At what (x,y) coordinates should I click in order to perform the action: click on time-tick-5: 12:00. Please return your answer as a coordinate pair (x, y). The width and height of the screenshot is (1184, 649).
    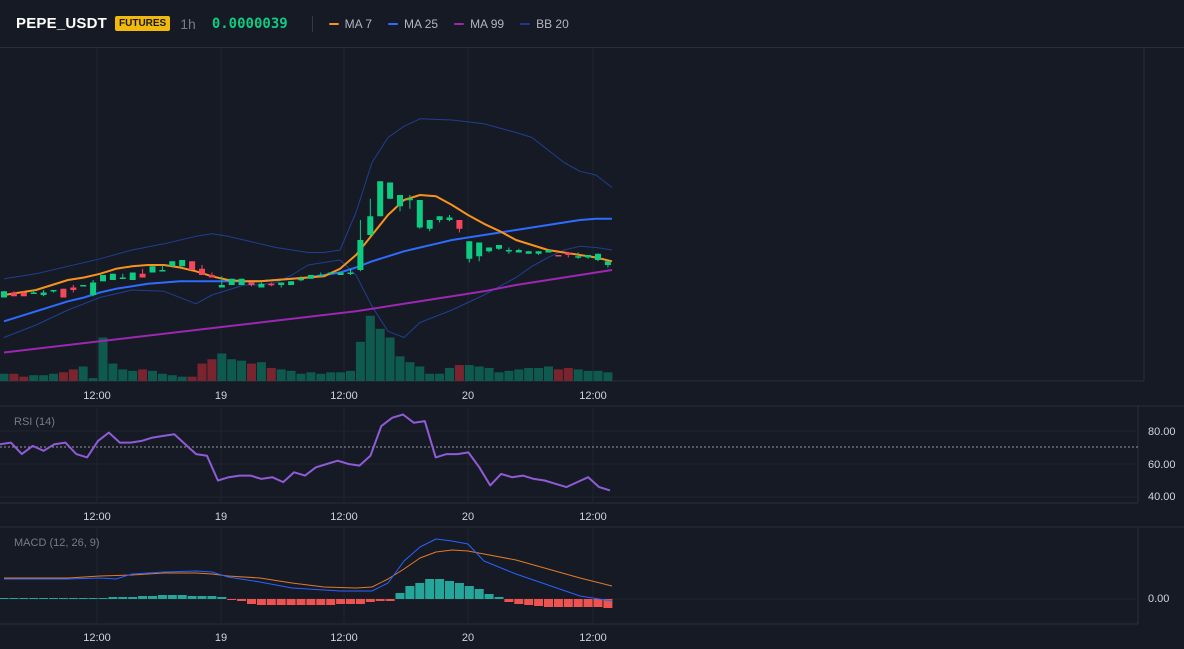
    Looking at the image, I should click on (593, 396).